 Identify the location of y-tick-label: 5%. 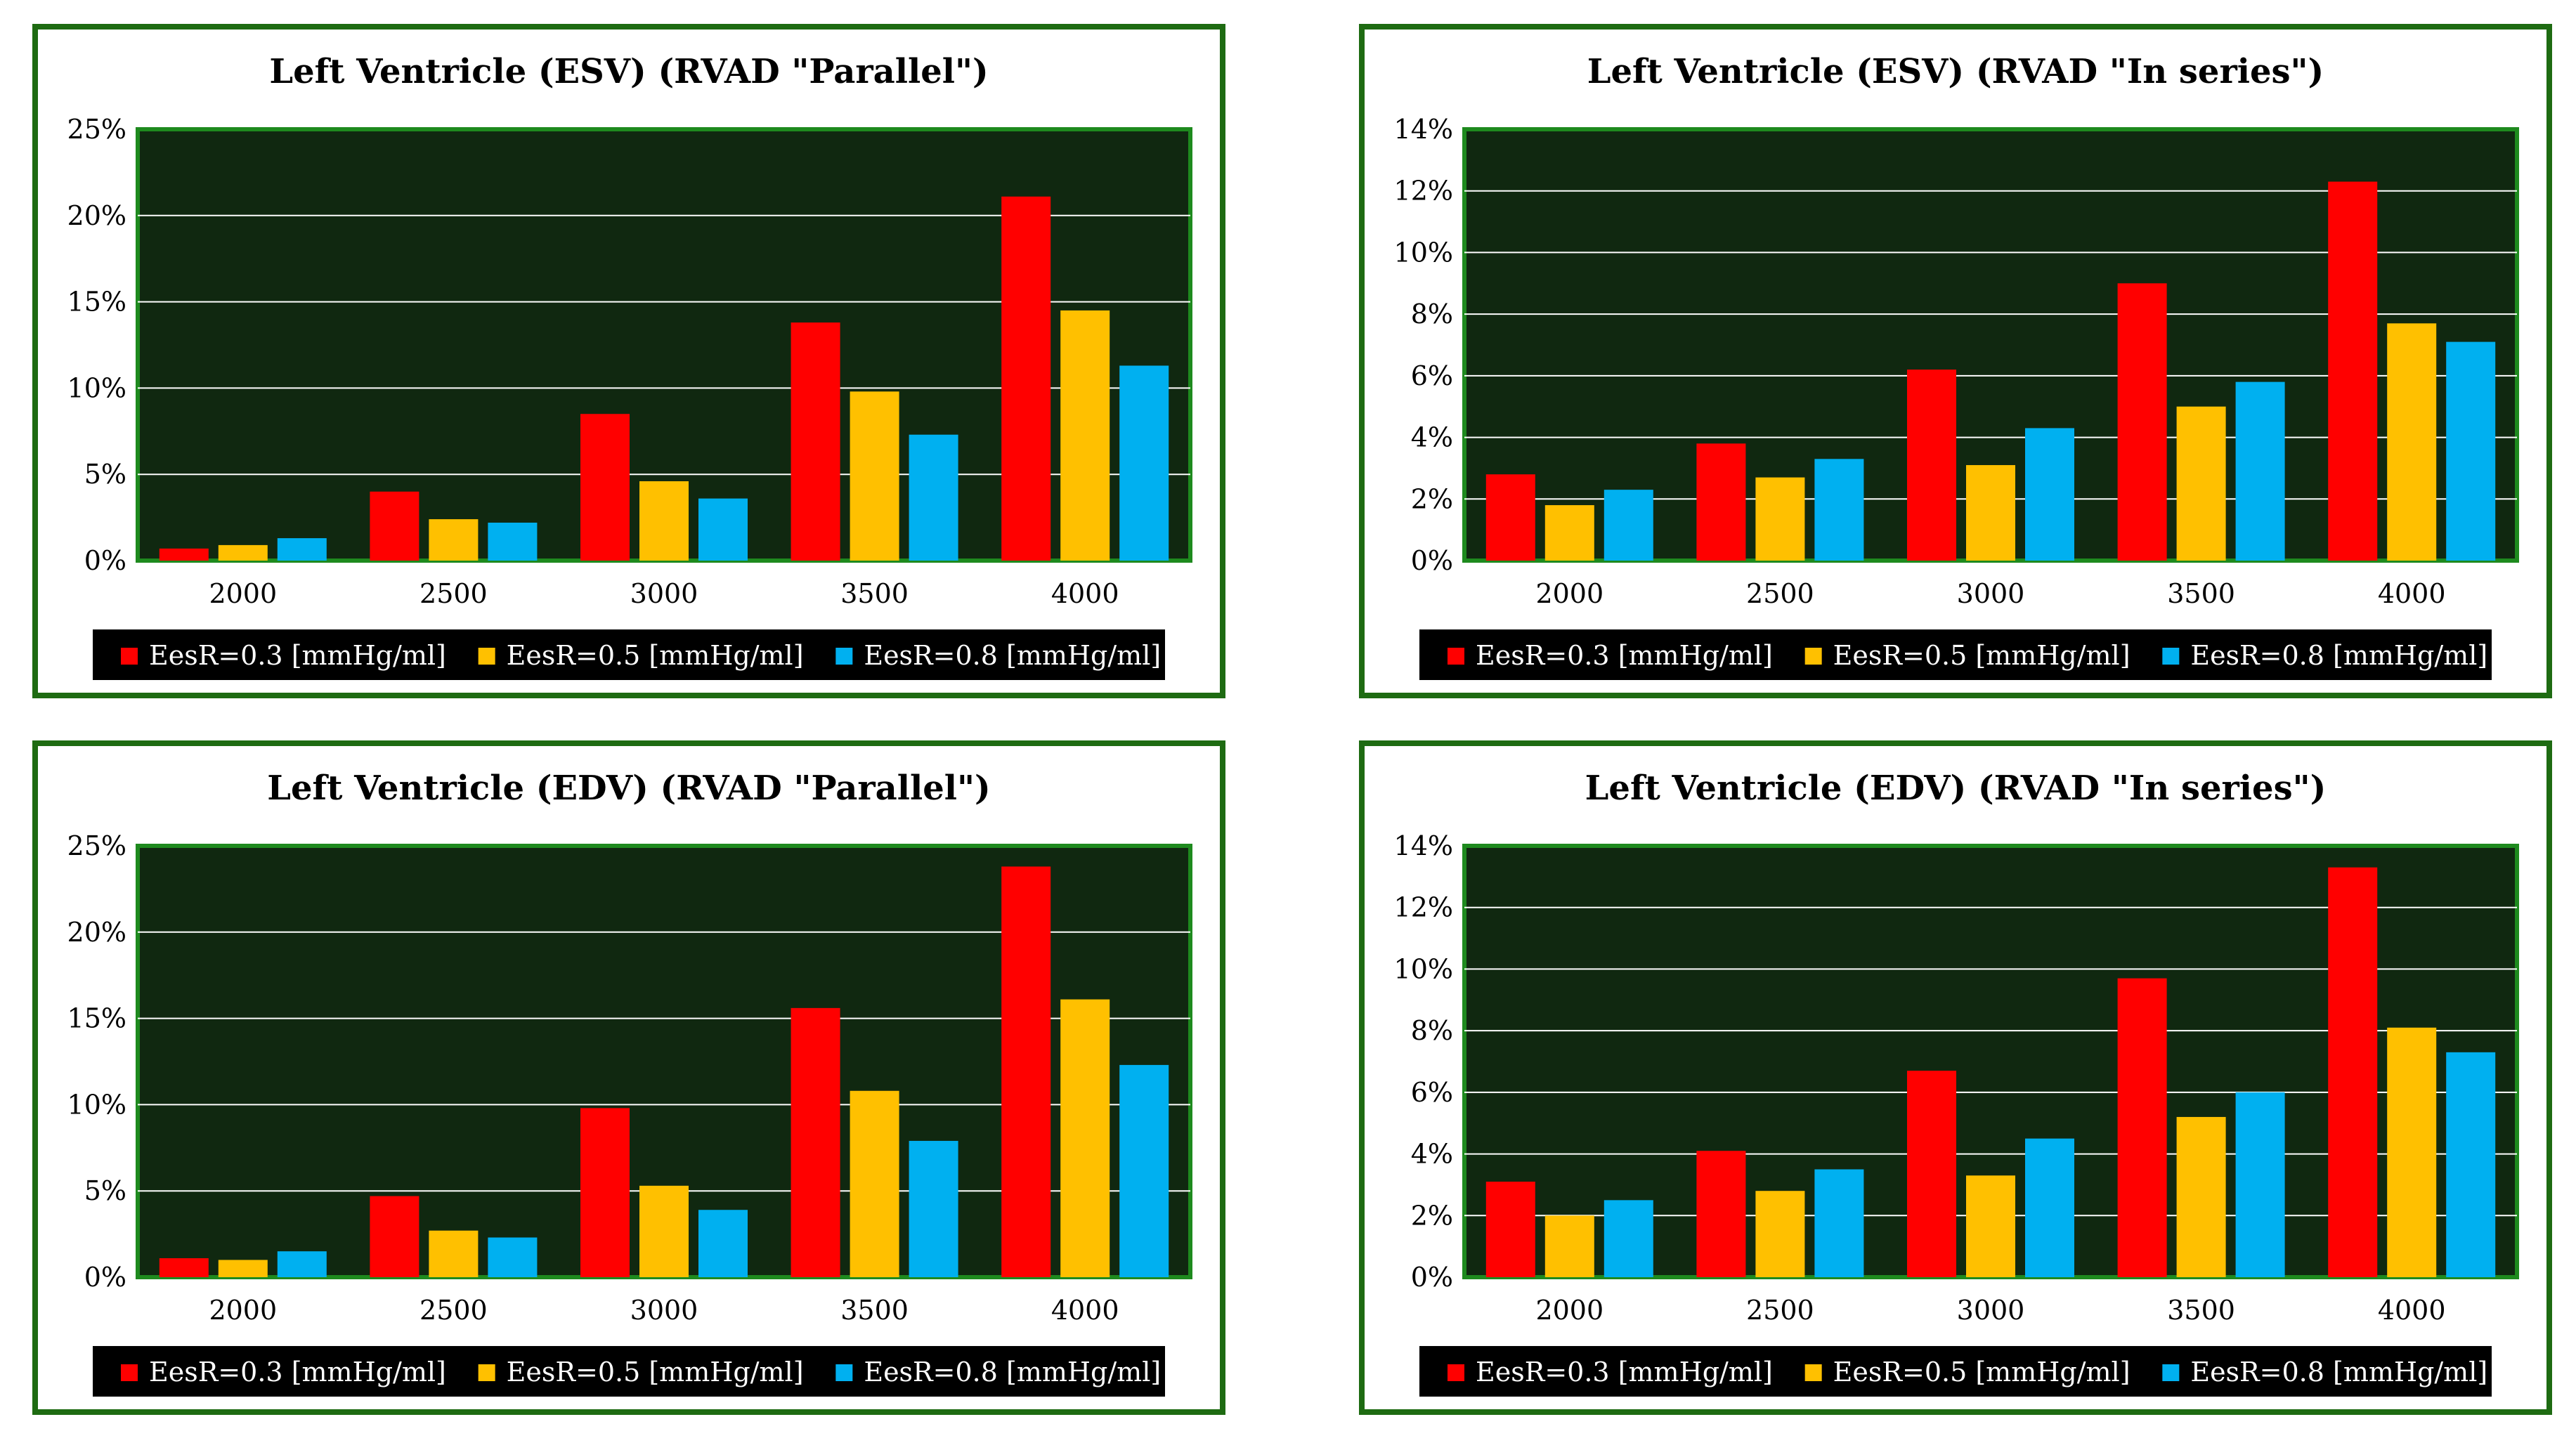
(105, 1190).